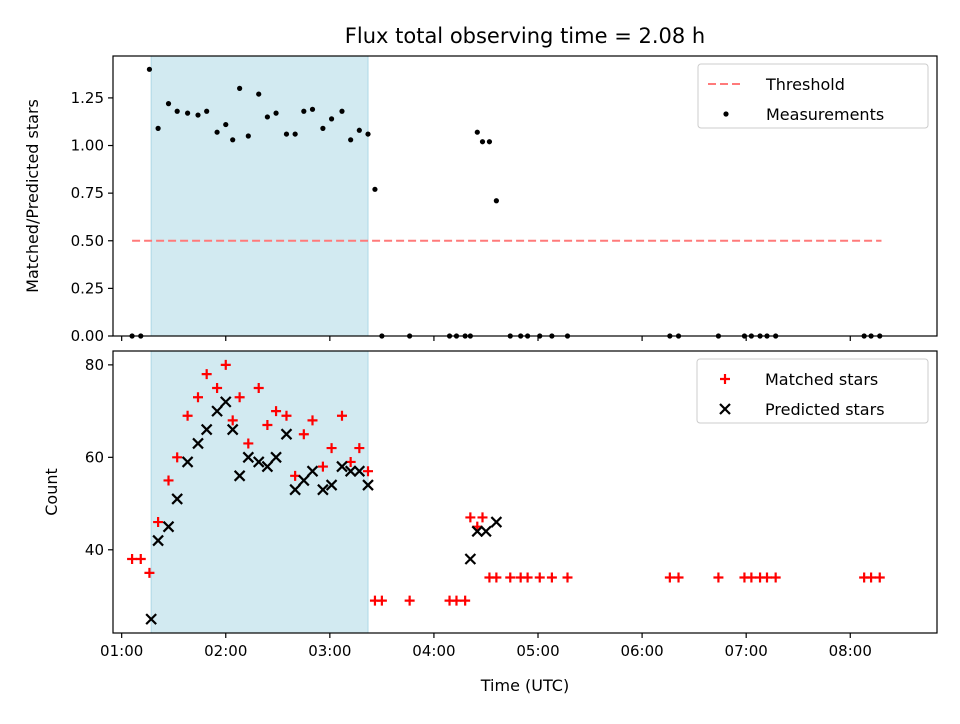 The image size is (960, 724). Describe the element at coordinates (825, 114) in the screenshot. I see `legend-label: Measurements` at that location.